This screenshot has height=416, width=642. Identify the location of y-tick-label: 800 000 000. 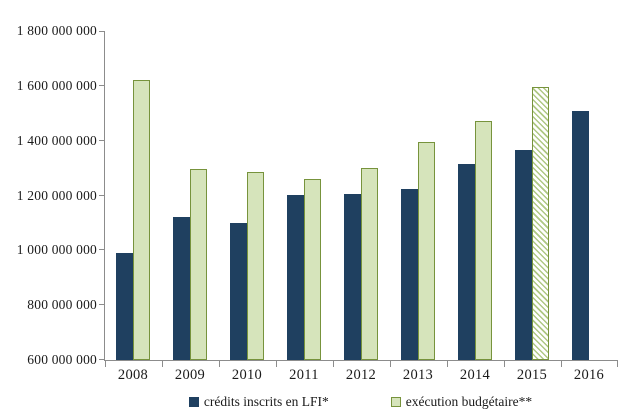
(62, 305).